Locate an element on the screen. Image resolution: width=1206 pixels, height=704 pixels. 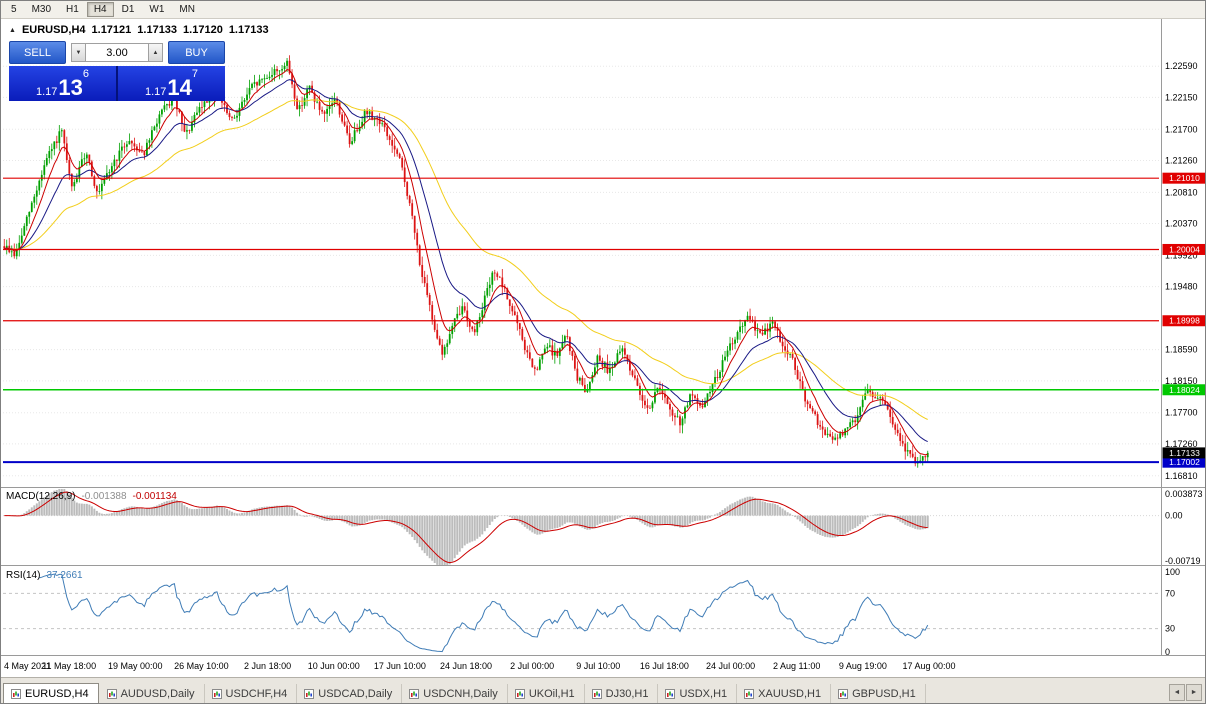
chart-tab-GBPUSD-H1: GBPUSD,H1 is located at coordinates (878, 693).